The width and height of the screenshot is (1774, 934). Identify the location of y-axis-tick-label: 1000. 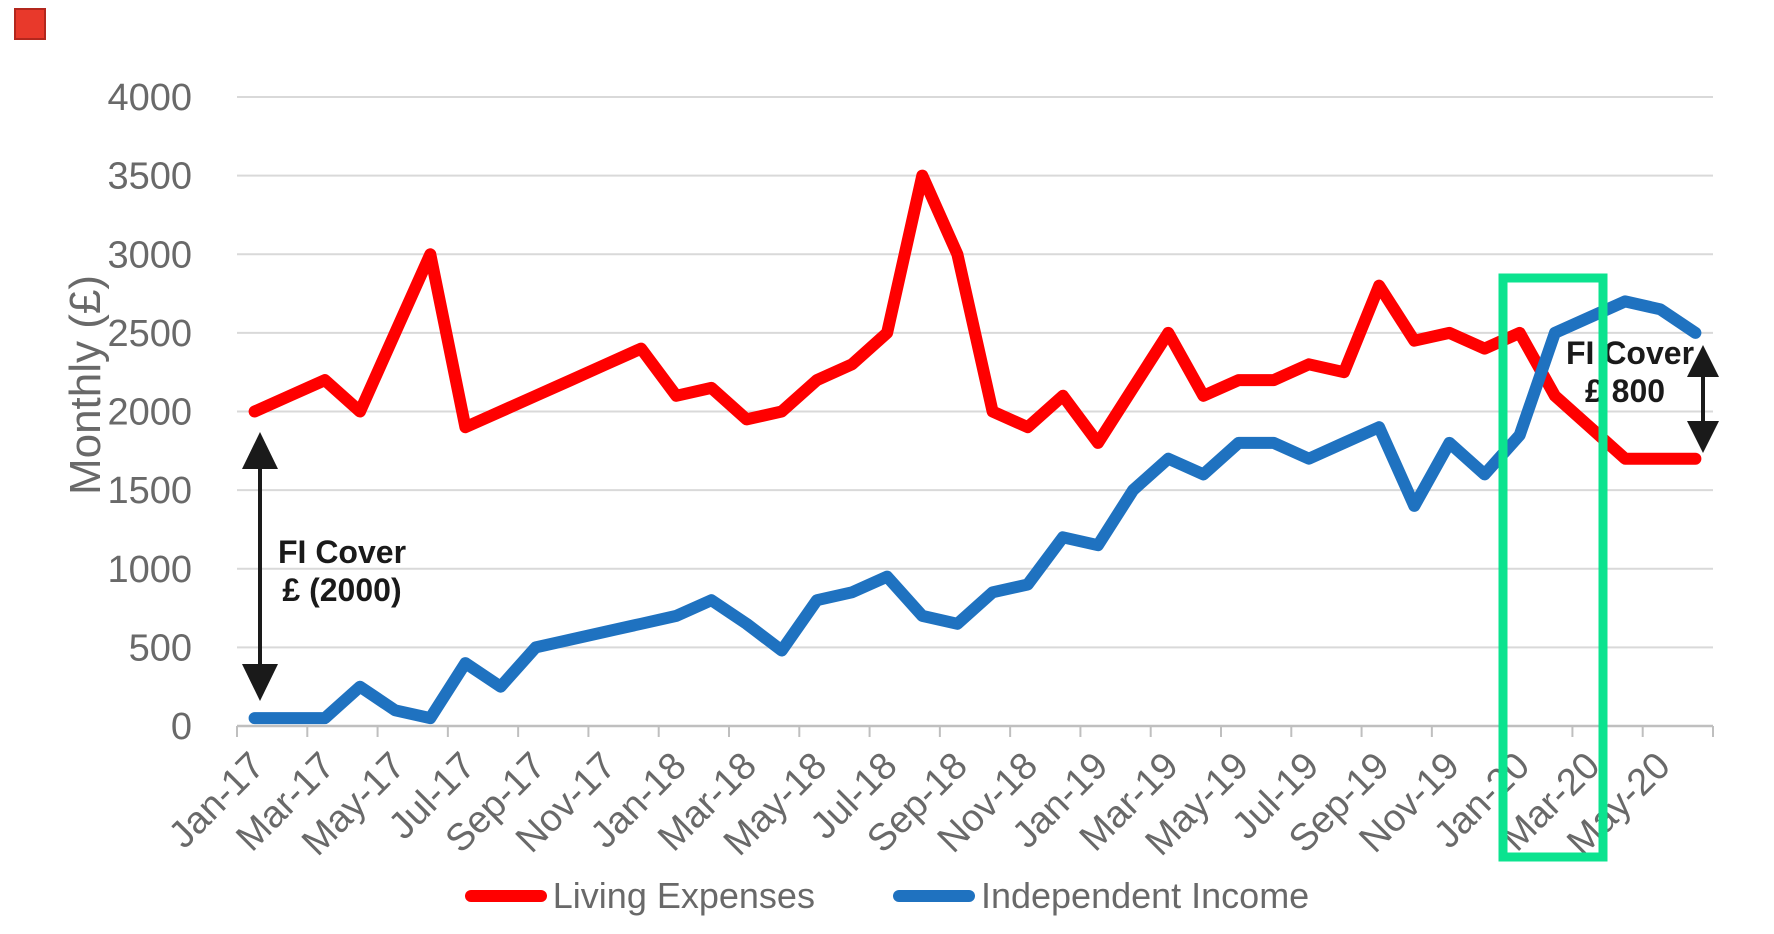
(149, 570).